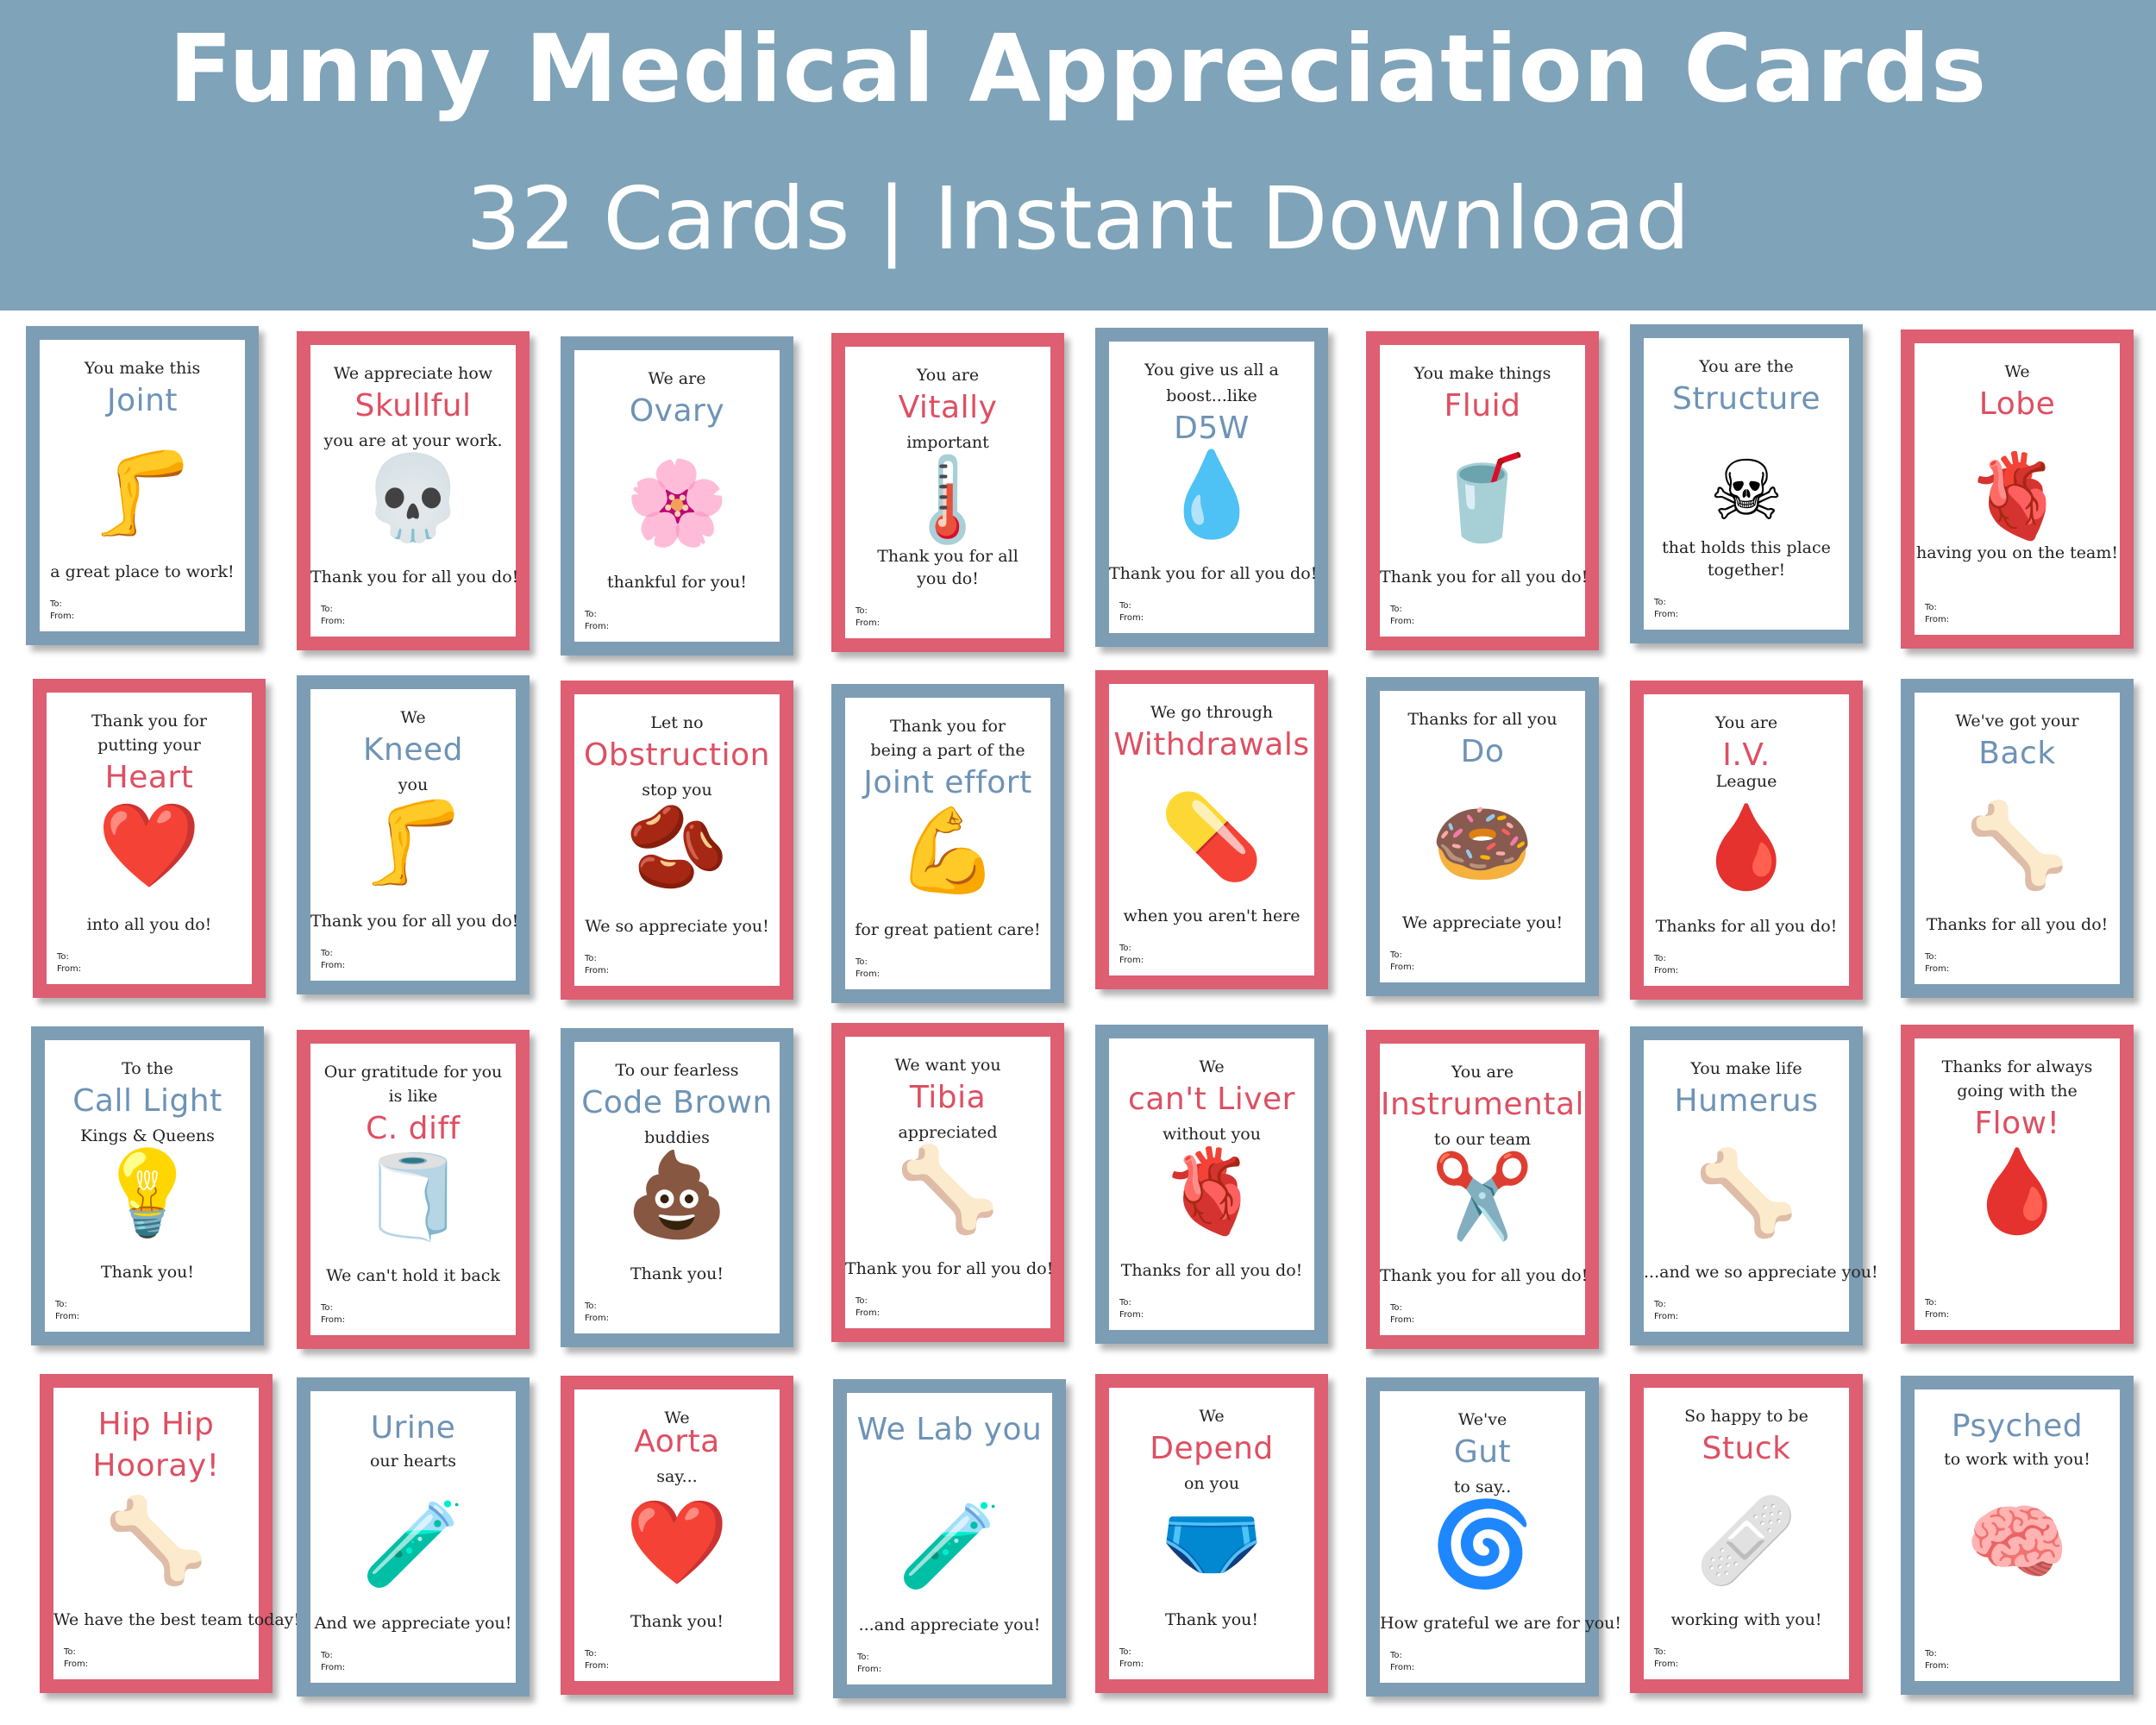 This screenshot has height=1725, width=2156. What do you see at coordinates (413, 1624) in the screenshot?
I see `card-text-line: And we appreciate you!` at bounding box center [413, 1624].